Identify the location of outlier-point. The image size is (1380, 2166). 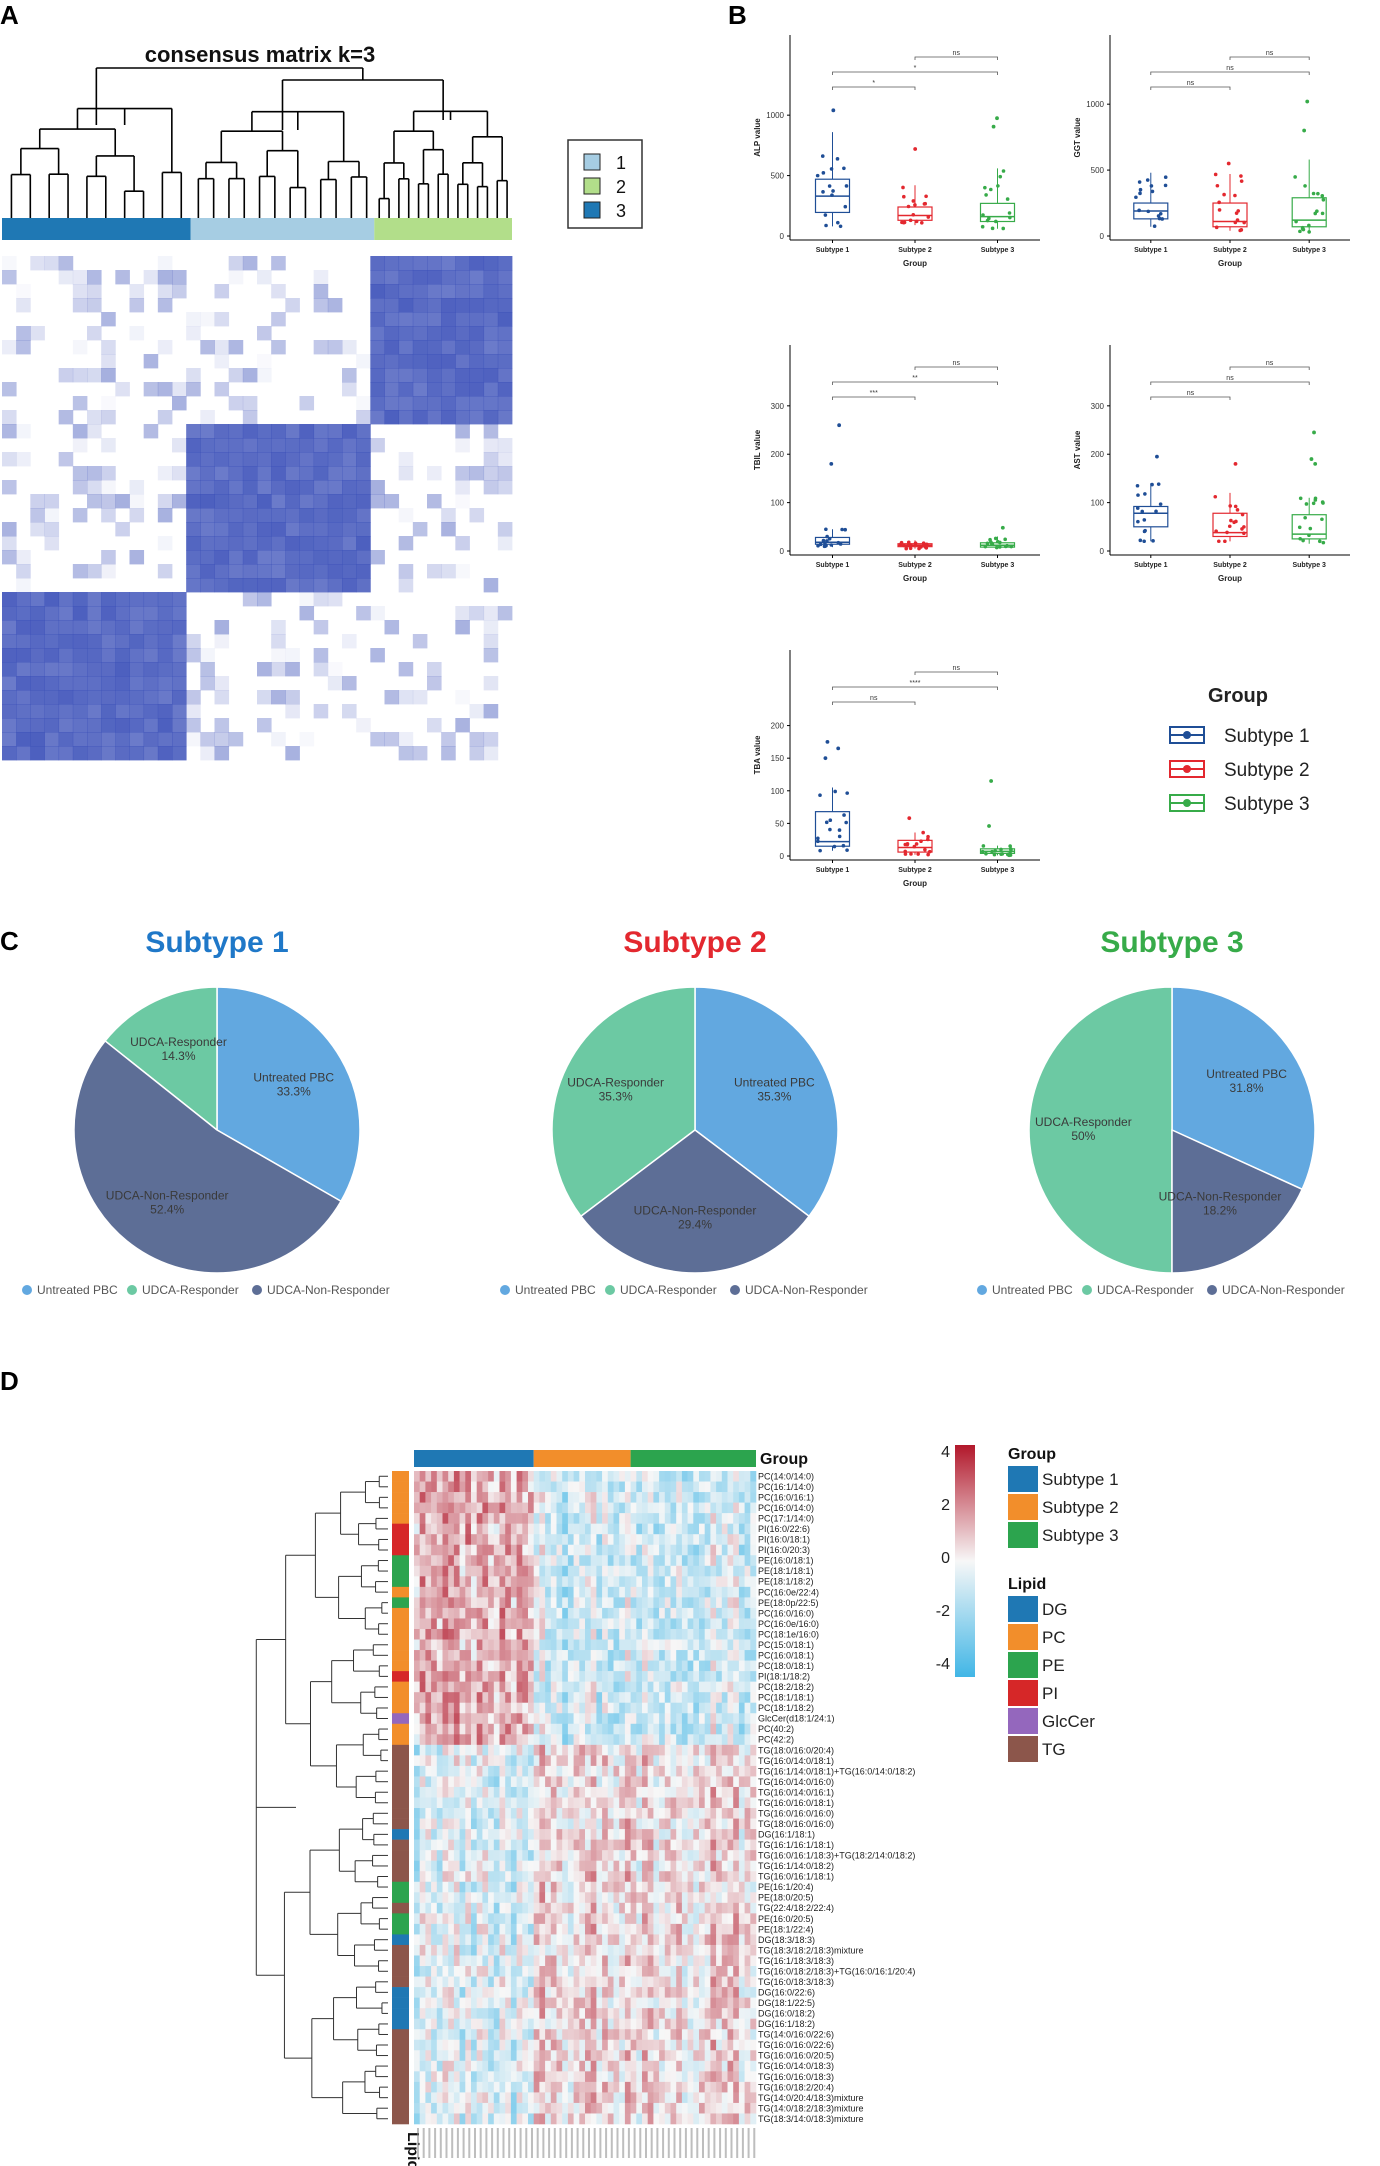
(1315, 464).